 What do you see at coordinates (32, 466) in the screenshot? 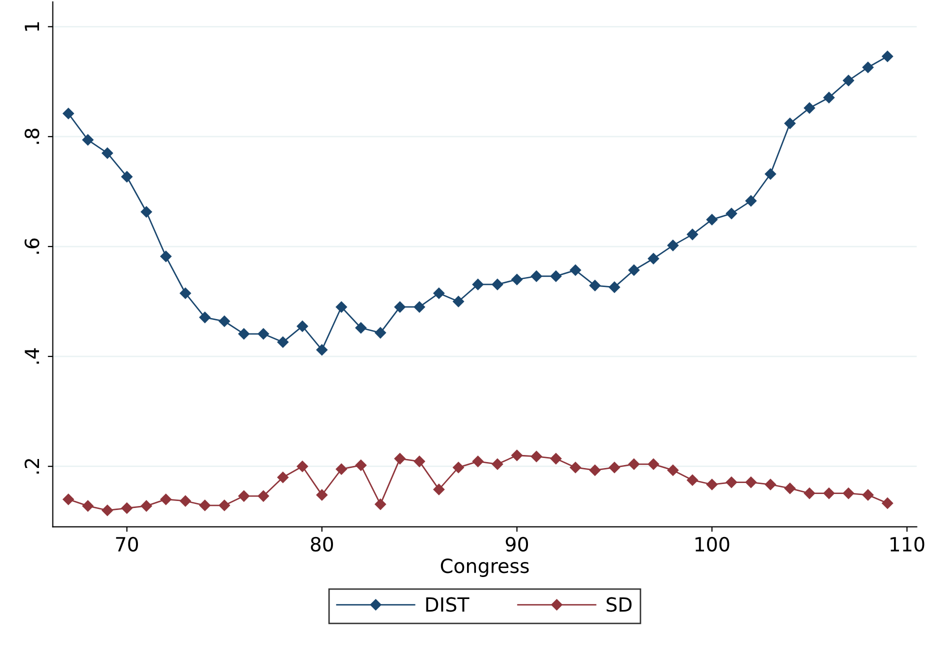
I see `y-tick-label: .2` at bounding box center [32, 466].